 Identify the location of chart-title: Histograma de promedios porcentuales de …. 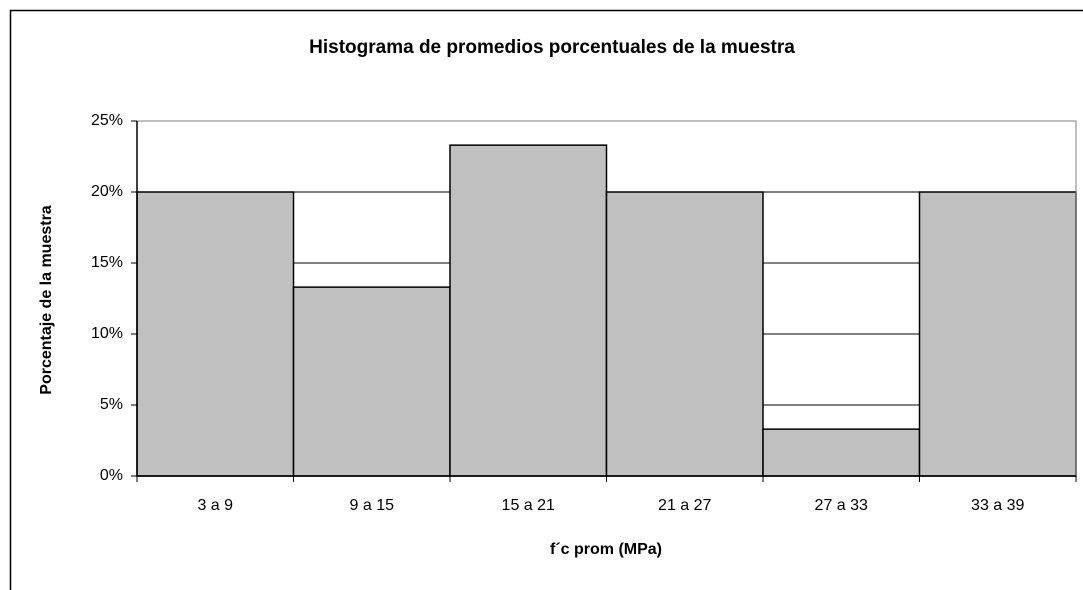
(552, 47).